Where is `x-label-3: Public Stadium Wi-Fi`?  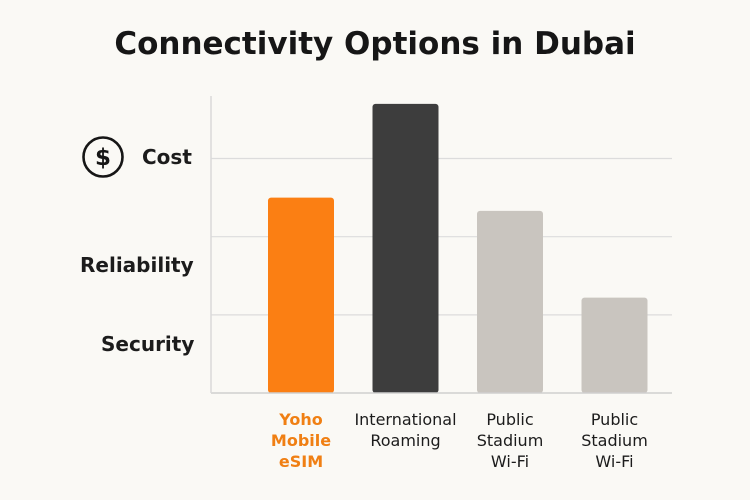 x-label-3: Public Stadium Wi-Fi is located at coordinates (510, 440).